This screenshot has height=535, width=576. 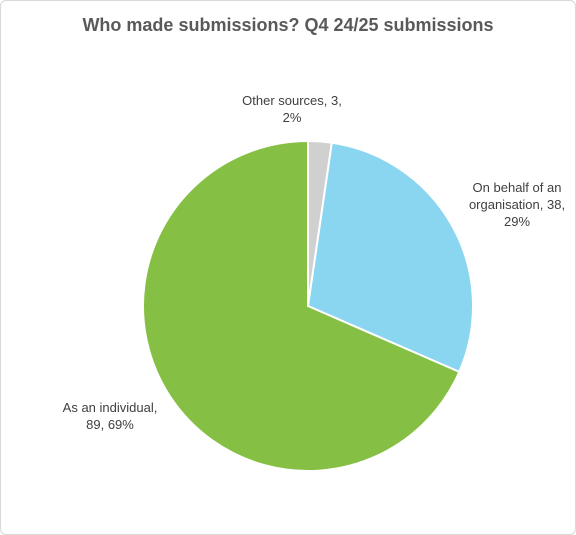 I want to click on slice-label-line: As an individual,, so click(x=110, y=407).